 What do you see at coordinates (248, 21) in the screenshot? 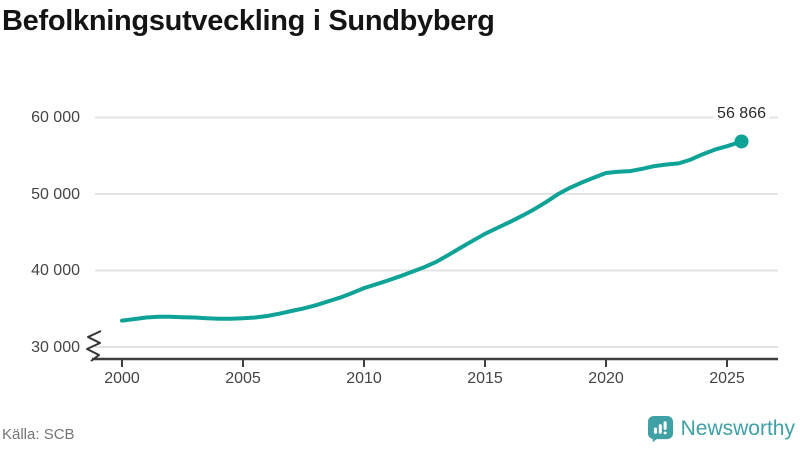
I see `chart-title: Befolkningsutveckling i Sundbyberg` at bounding box center [248, 21].